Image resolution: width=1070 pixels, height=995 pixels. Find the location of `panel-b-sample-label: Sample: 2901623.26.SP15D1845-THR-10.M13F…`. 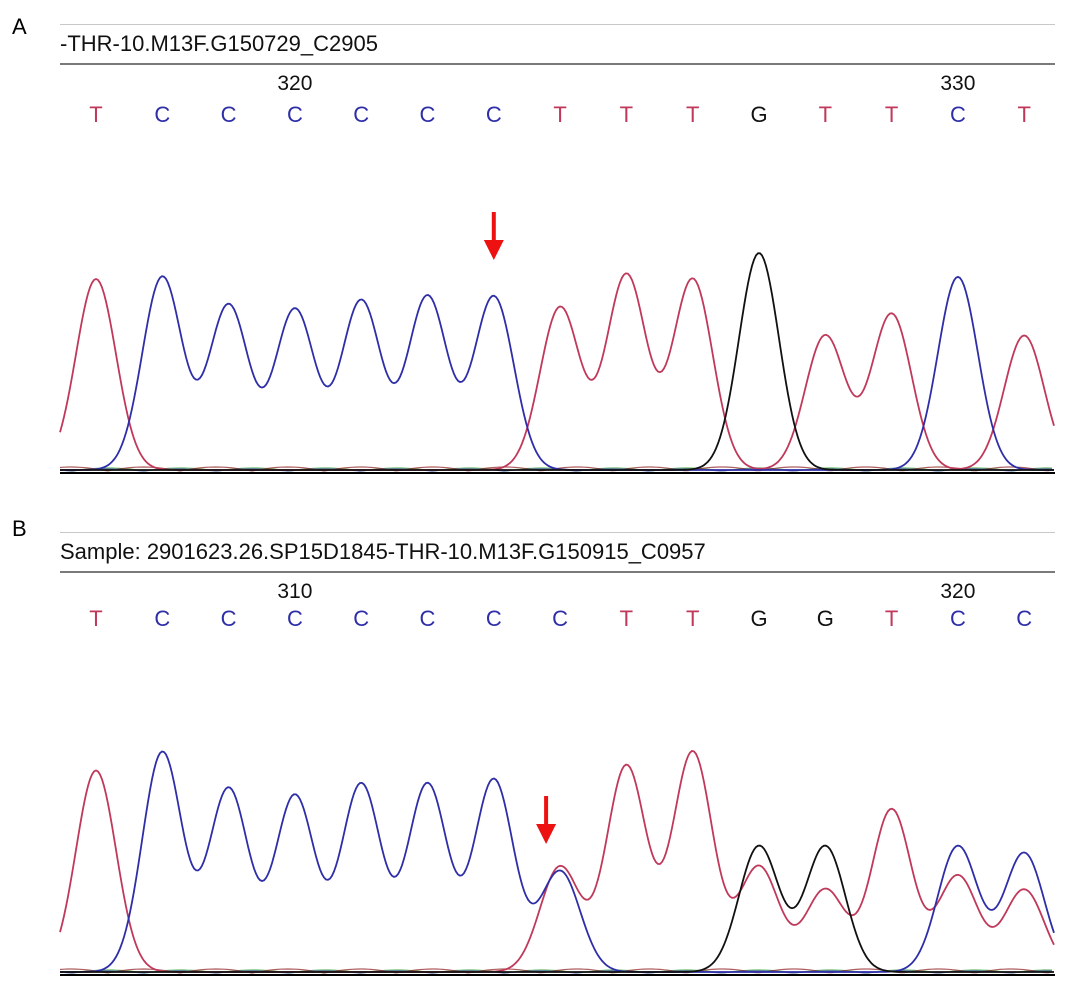

panel-b-sample-label: Sample: 2901623.26.SP15D1845-THR-10.M13F… is located at coordinates (383, 551).